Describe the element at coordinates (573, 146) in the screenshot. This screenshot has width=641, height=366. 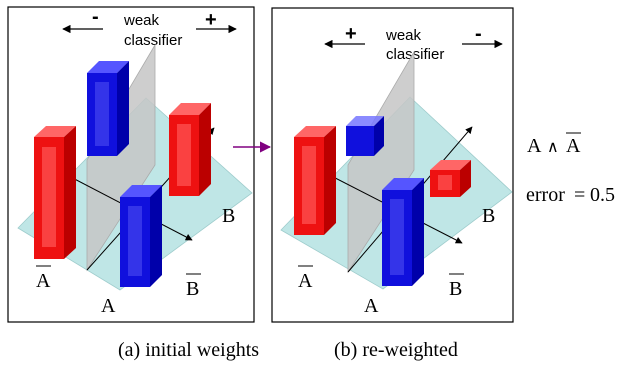
I see `expr-not-a: A` at that location.